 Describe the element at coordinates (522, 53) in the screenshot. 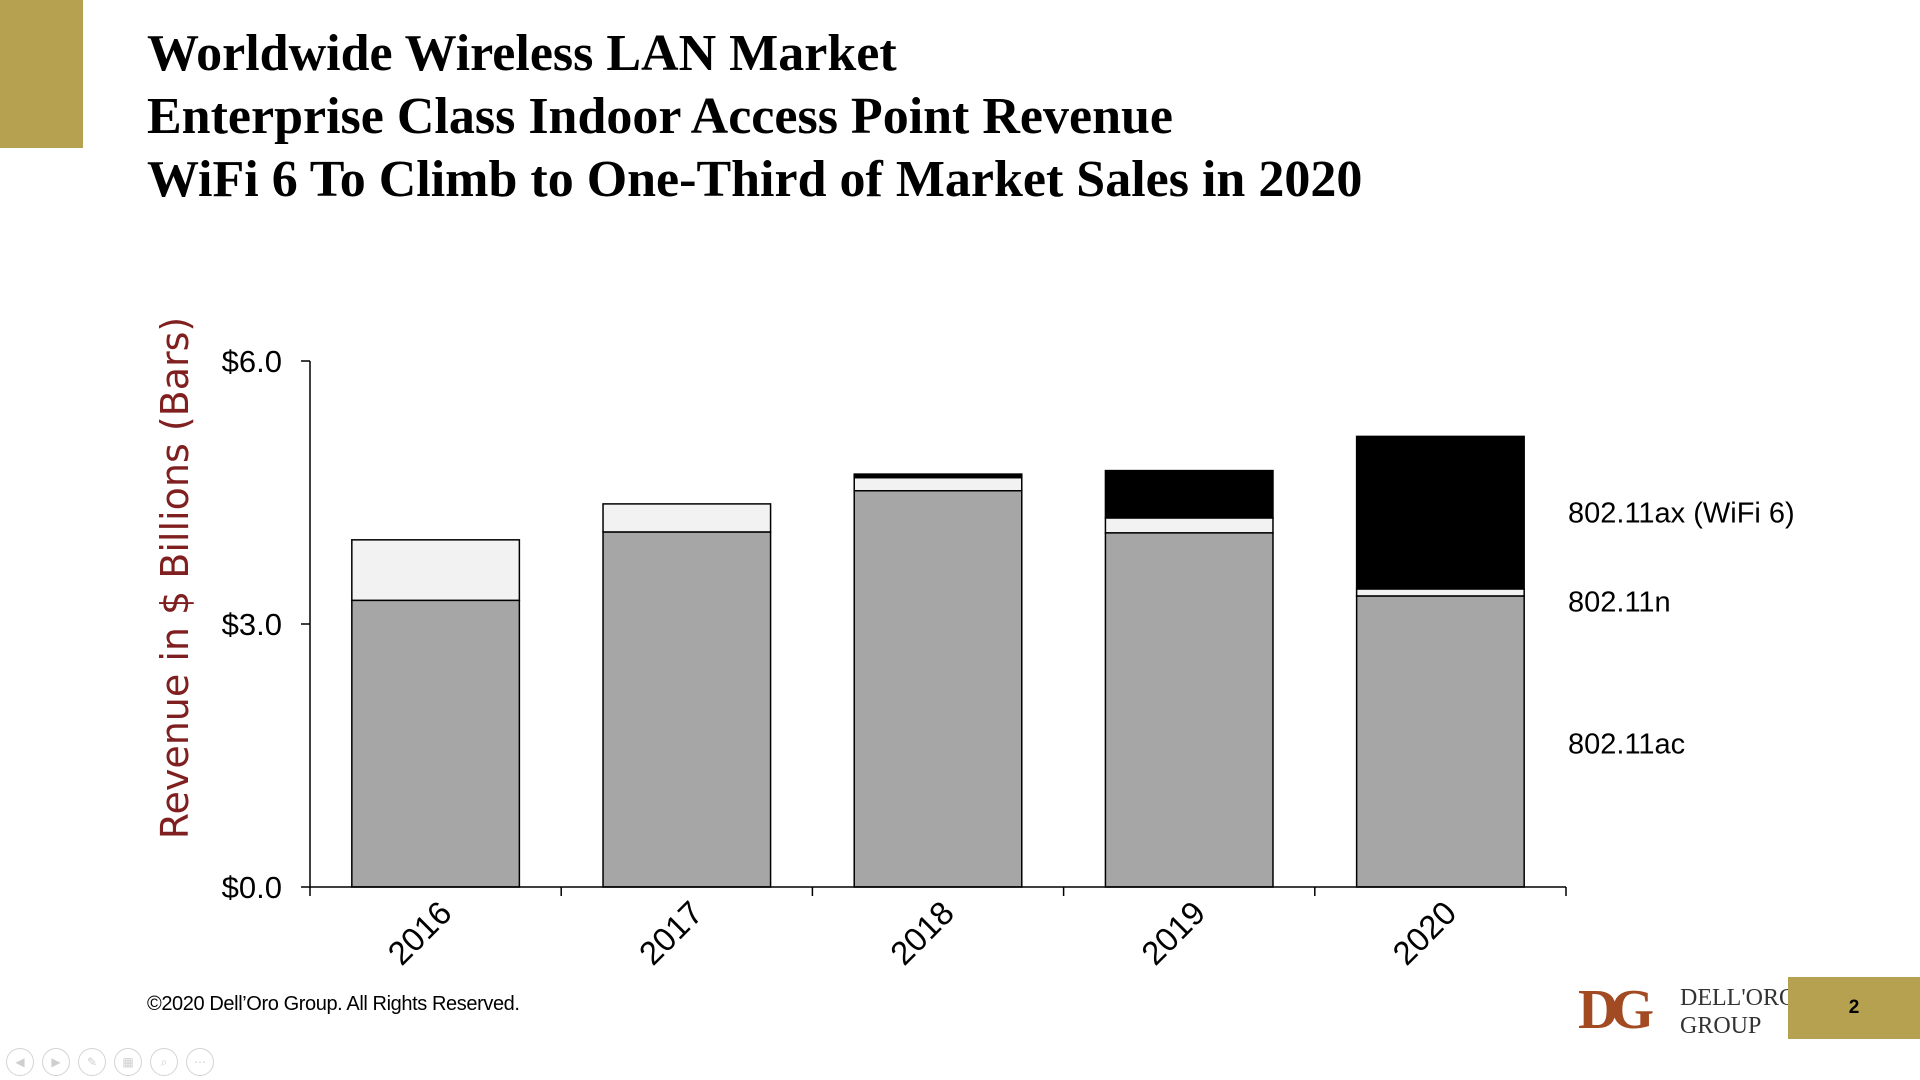

I see `title-line-1: Worldwide Wireless LAN Market` at that location.